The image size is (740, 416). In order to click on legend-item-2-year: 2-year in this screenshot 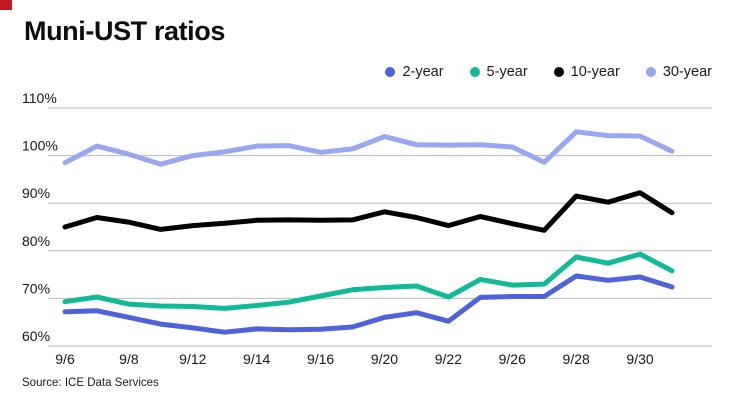, I will do `click(414, 72)`.